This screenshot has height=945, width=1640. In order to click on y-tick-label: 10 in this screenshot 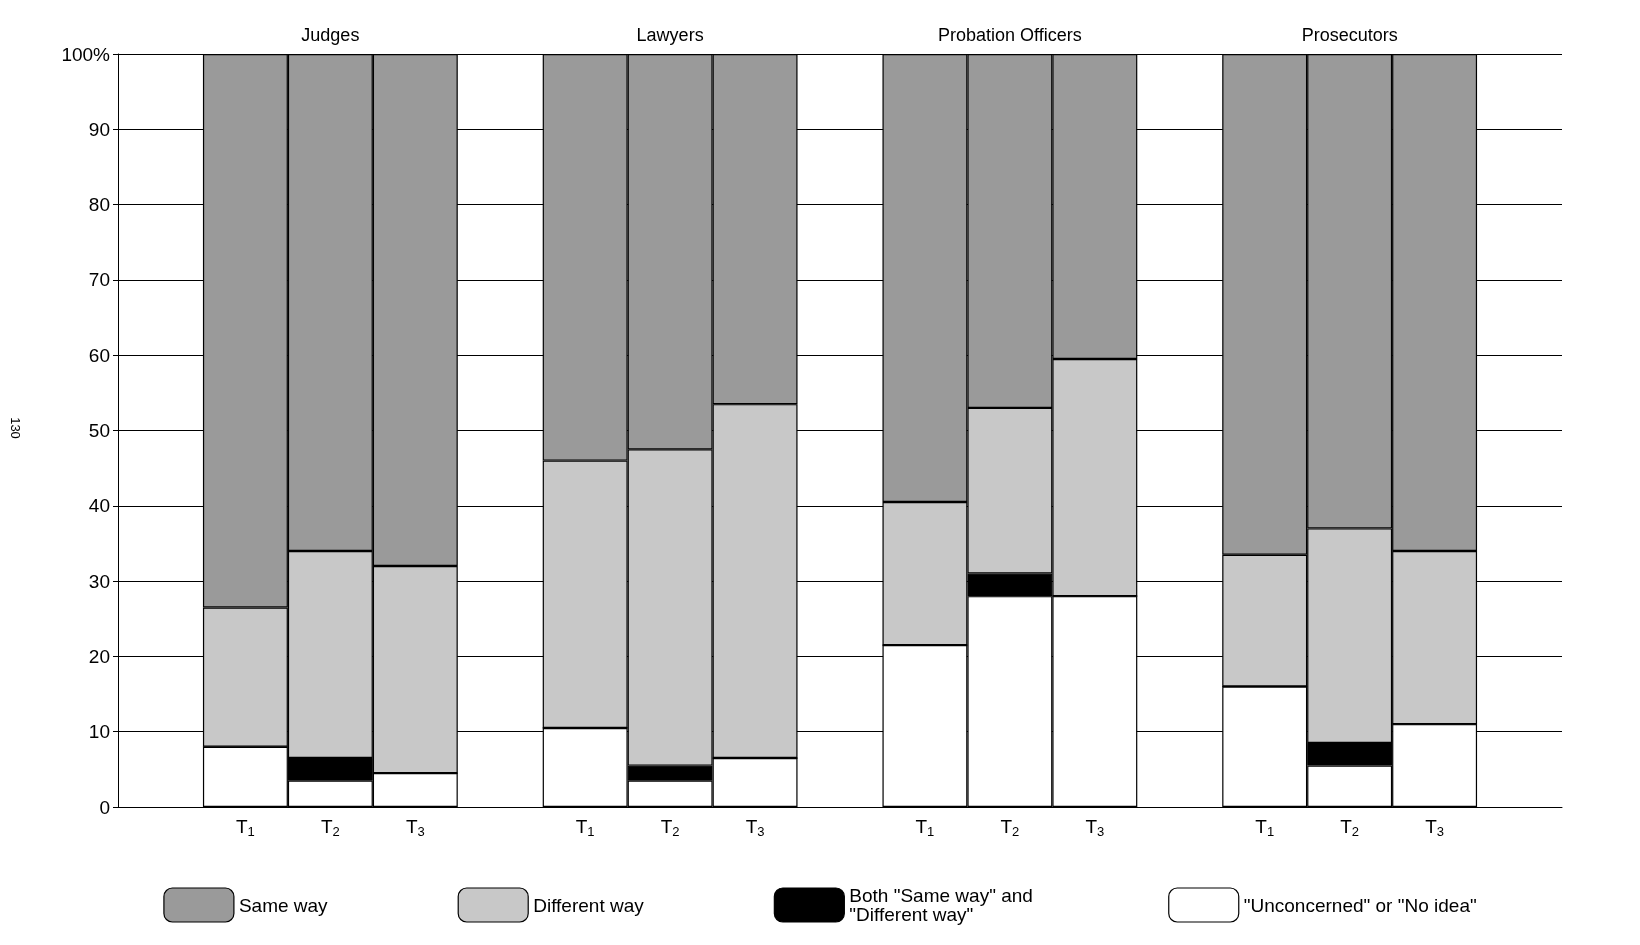, I will do `click(99, 732)`.